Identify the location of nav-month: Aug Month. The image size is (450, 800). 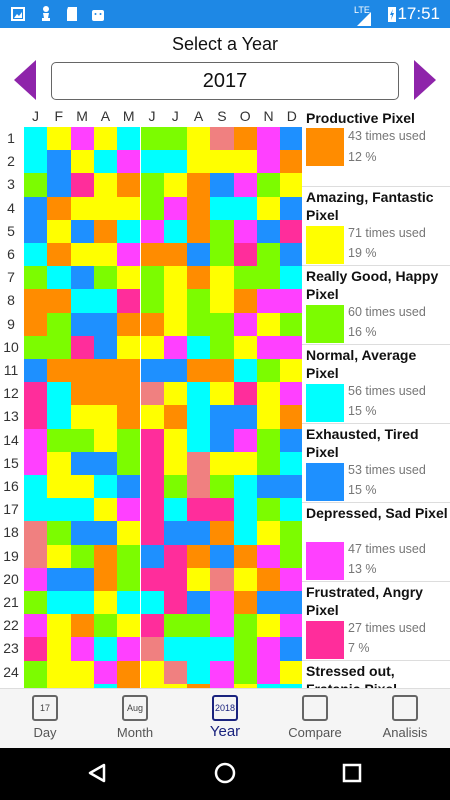
(135, 719).